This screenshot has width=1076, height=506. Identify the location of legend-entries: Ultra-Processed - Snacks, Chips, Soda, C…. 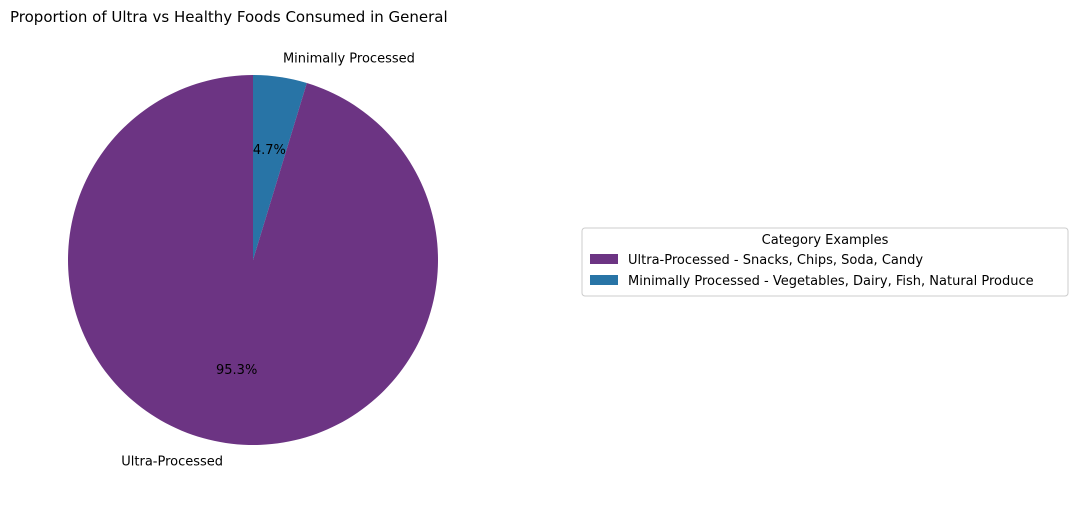
(812, 271).